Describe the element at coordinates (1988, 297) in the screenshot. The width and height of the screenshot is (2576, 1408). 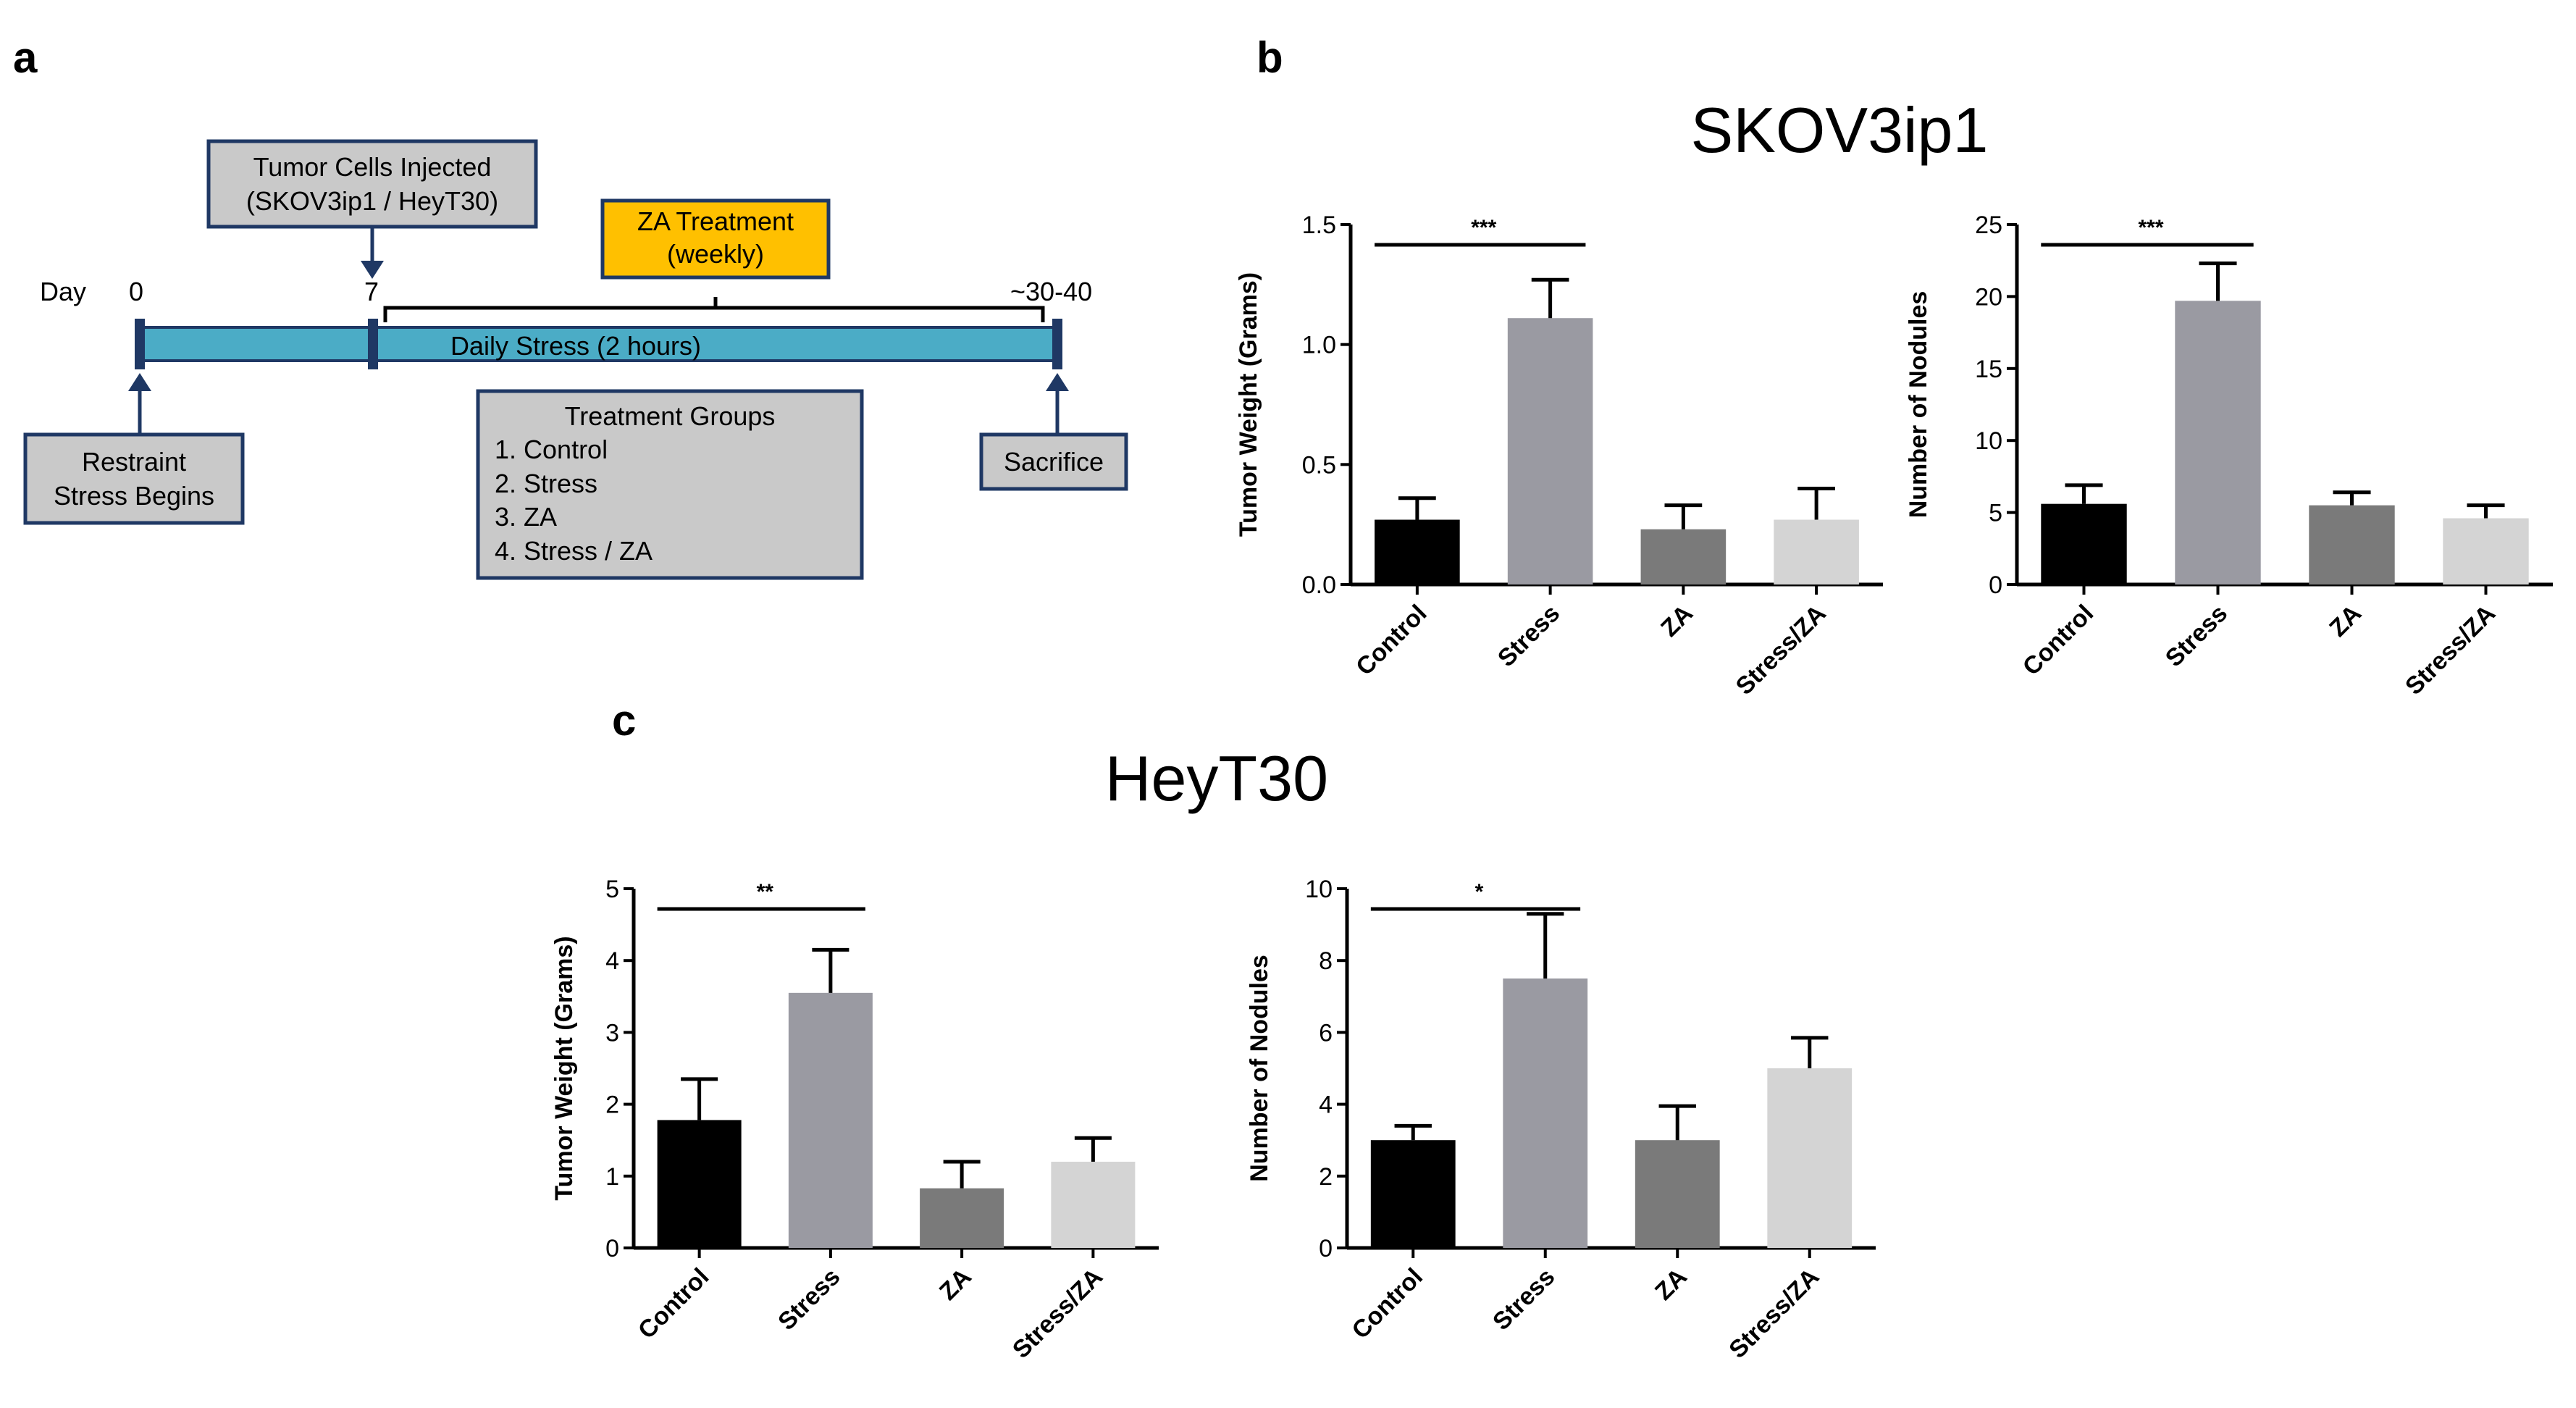
I see `y-tick-label: 20` at that location.